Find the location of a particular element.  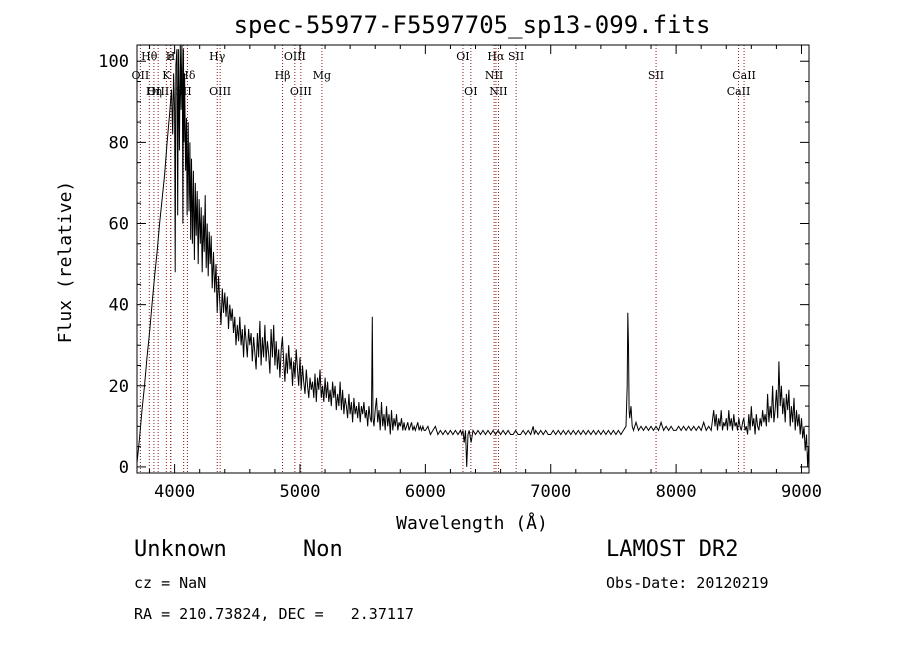

marker-label: ε is located at coordinates (171, 56).